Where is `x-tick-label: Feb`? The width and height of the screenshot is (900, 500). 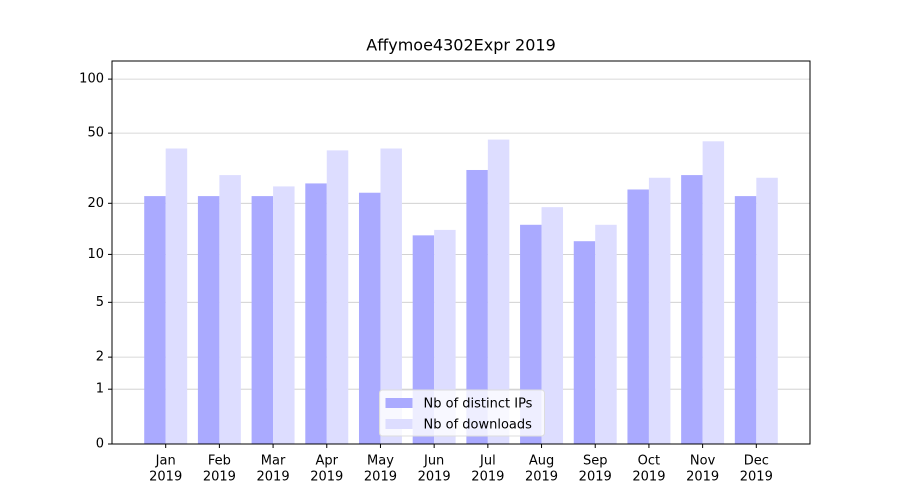 x-tick-label: Feb is located at coordinates (219, 461).